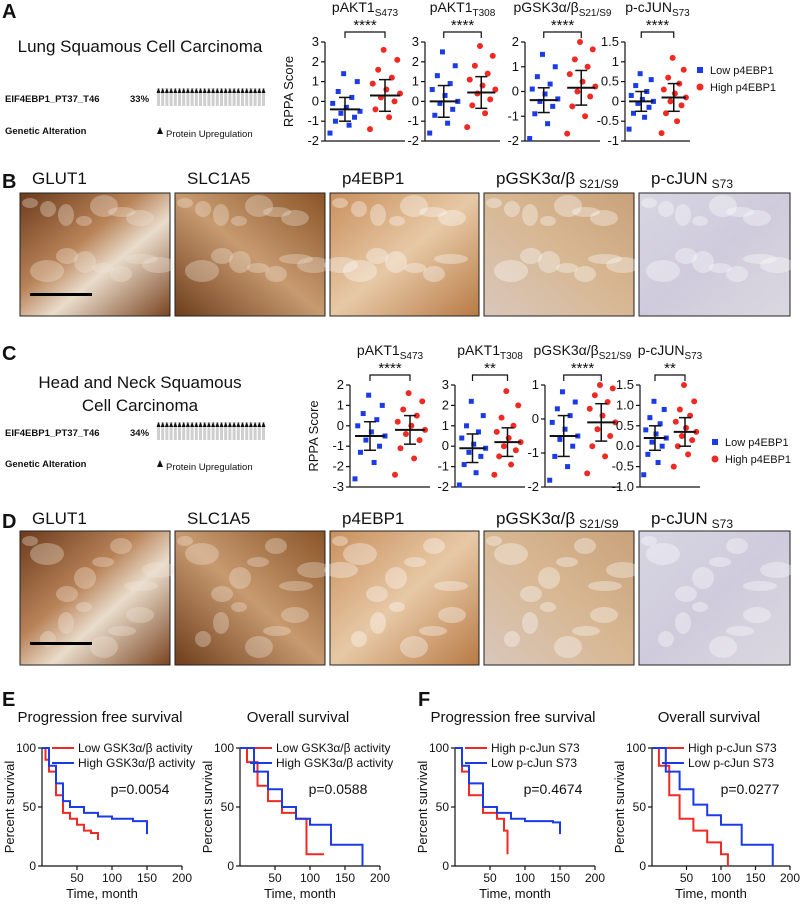 This screenshot has height=904, width=800. I want to click on ihc-label-main: pGSK3α/β, so click(535, 518).